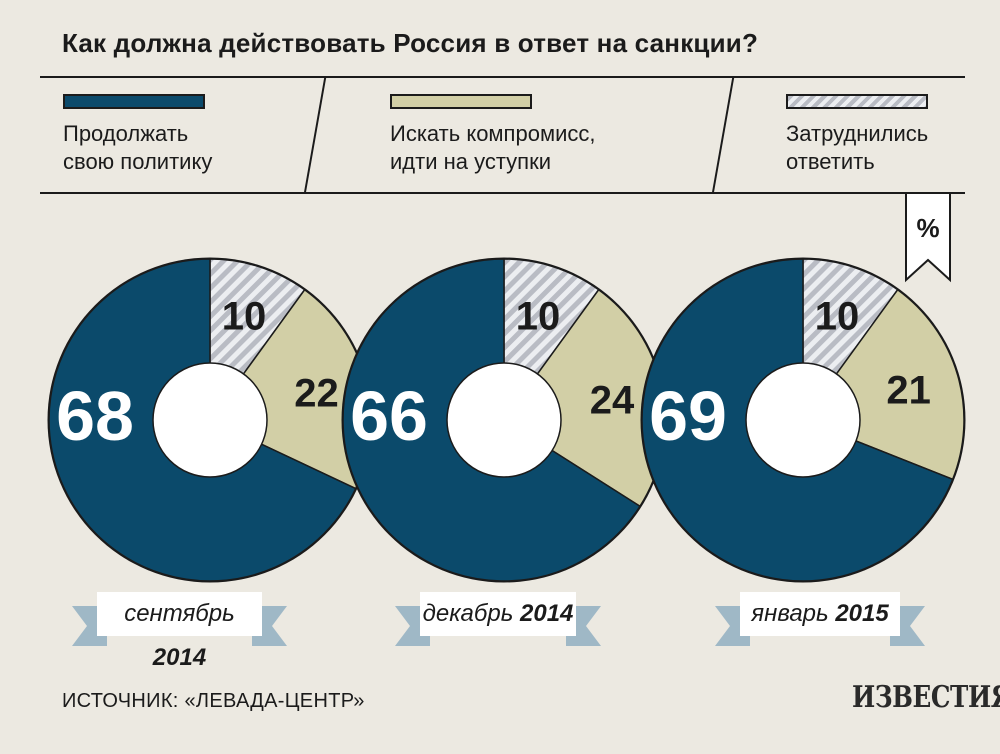  What do you see at coordinates (830, 161) in the screenshot?
I see `legend-line: ответить` at bounding box center [830, 161].